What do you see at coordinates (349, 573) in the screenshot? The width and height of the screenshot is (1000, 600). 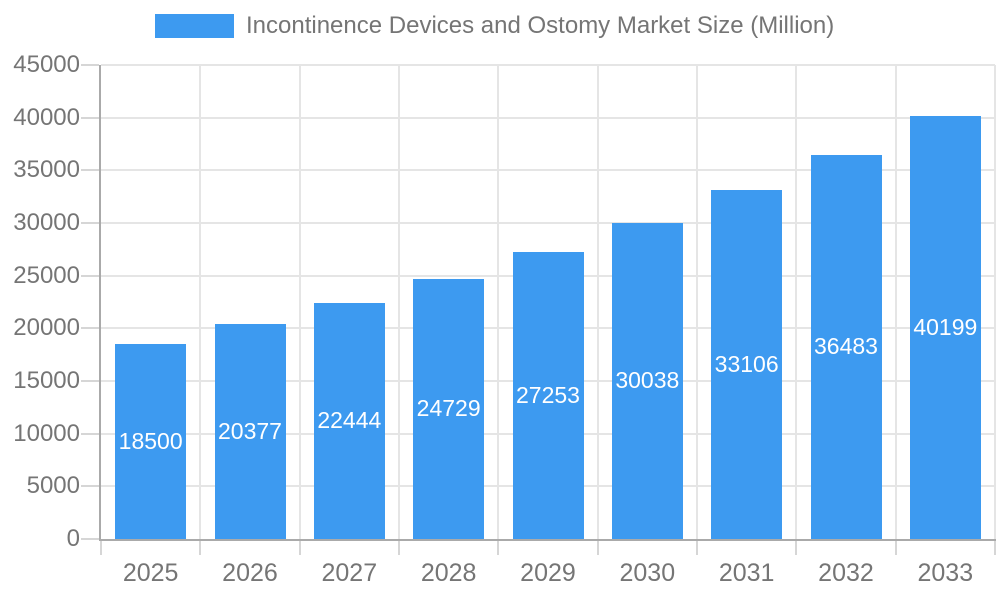 I see `x-axis-label: 2027` at bounding box center [349, 573].